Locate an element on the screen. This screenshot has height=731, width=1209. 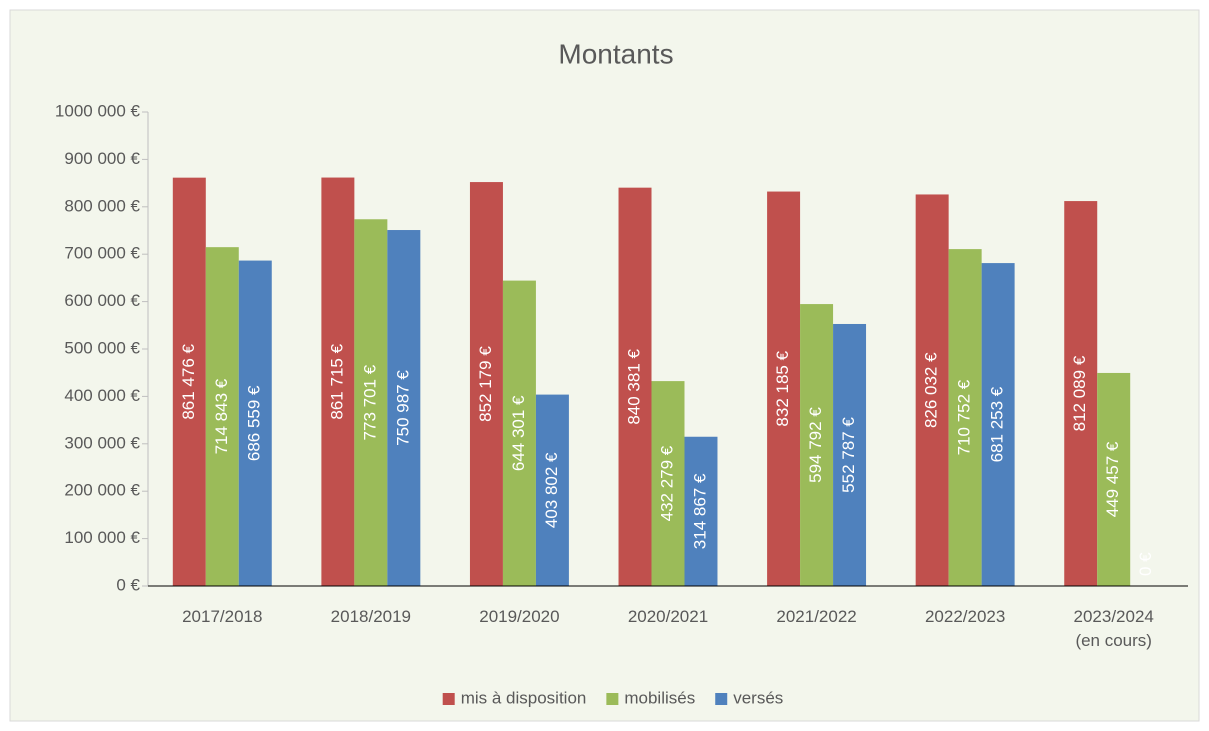
value-label: 552 787 € is located at coordinates (848, 455).